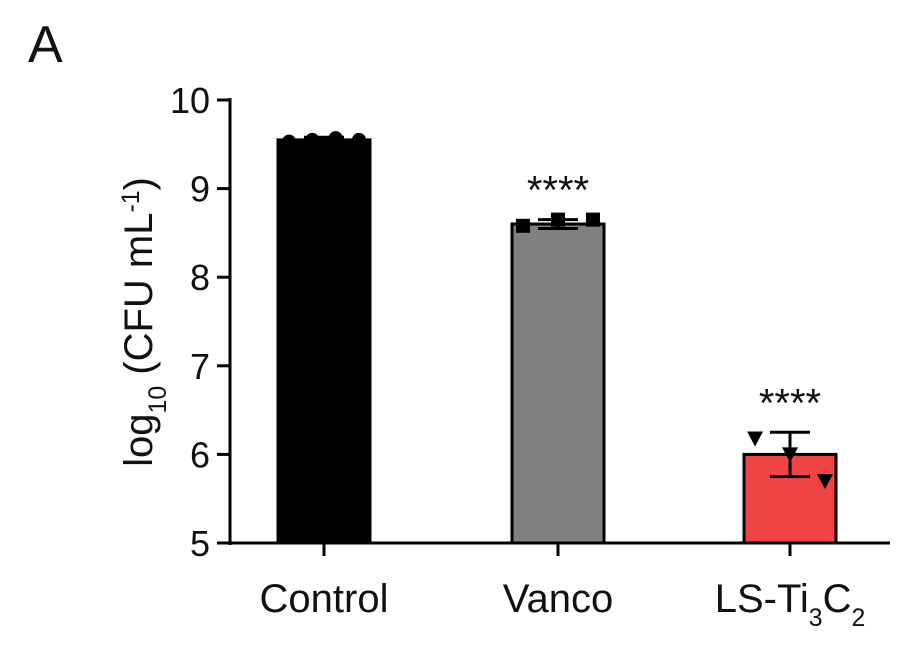  What do you see at coordinates (158, 400) in the screenshot?
I see `label-part: 10` at bounding box center [158, 400].